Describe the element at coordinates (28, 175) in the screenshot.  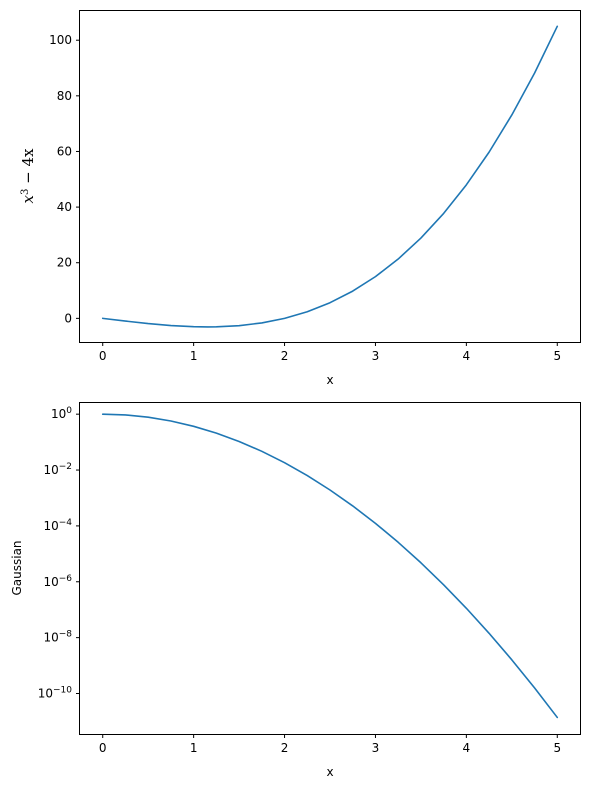
I see `y-axis-label-top: x3 − 4x` at that location.